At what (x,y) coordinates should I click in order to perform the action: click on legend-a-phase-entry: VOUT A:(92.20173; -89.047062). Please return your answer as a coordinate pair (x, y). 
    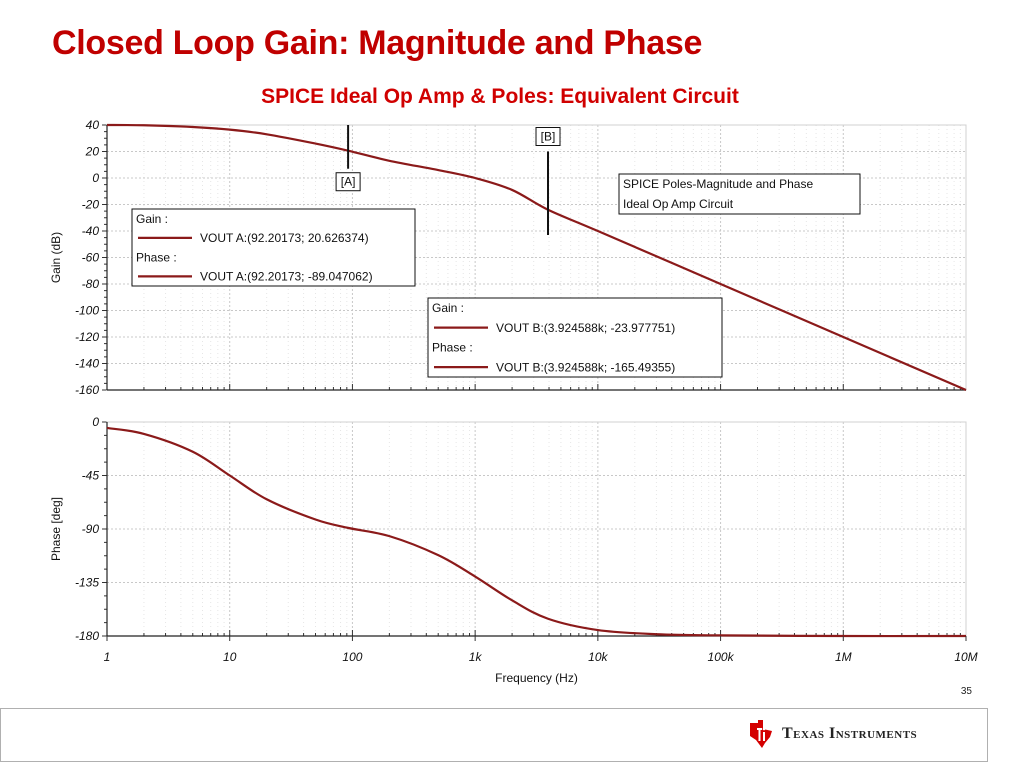
    Looking at the image, I should click on (286, 277).